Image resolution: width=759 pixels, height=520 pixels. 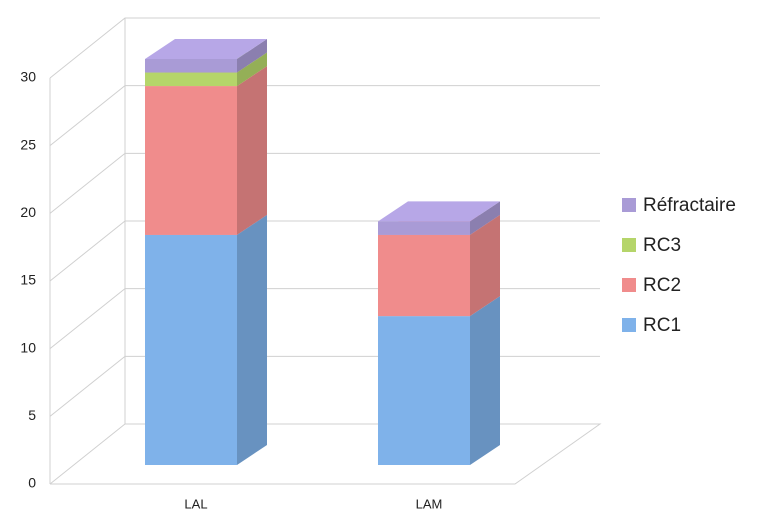 What do you see at coordinates (32, 483) in the screenshot?
I see `y-tick-label: 0` at bounding box center [32, 483].